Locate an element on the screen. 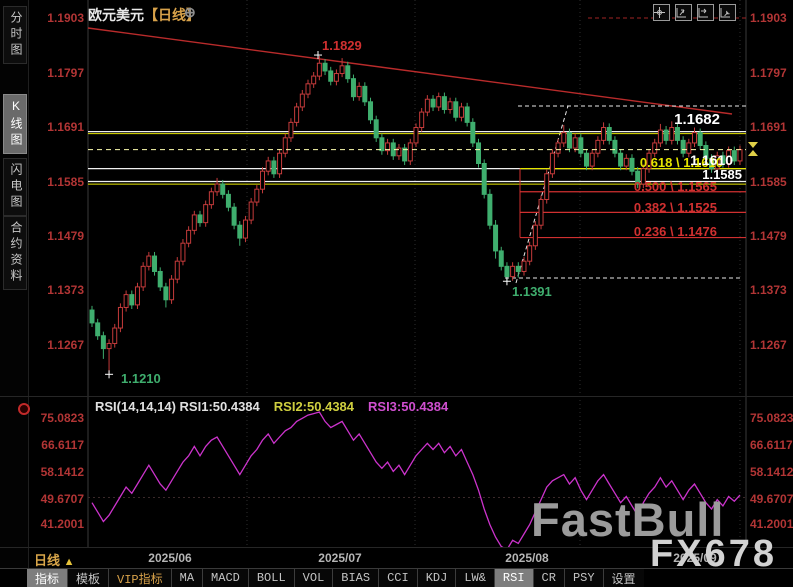 The width and height of the screenshot is (793, 587). toolbar-divider is located at coordinates (396, 568).